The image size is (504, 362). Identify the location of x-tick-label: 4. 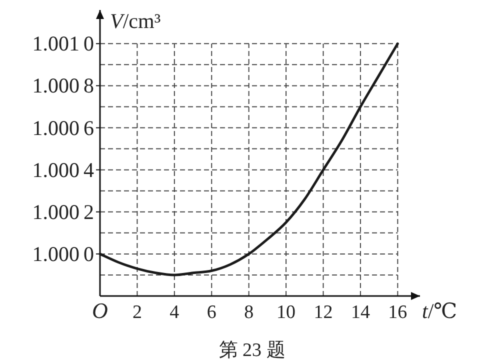
(175, 312).